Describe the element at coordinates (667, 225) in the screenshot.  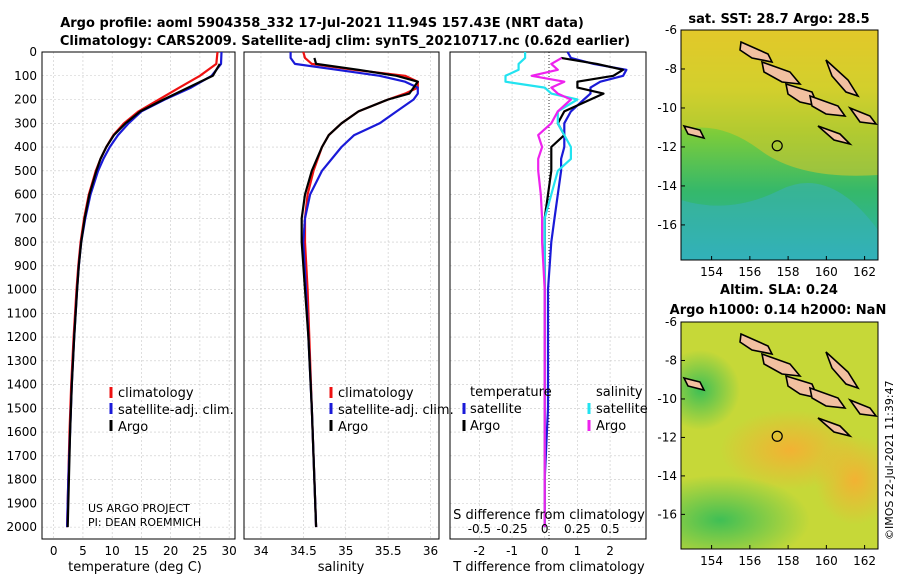
I see `lat-tick: -16` at that location.